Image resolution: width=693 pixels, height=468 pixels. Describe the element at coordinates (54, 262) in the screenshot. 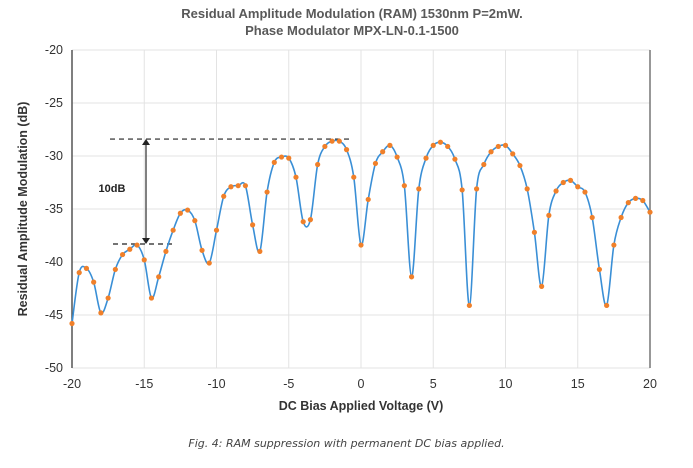

I see `y-tick-label: -40` at that location.